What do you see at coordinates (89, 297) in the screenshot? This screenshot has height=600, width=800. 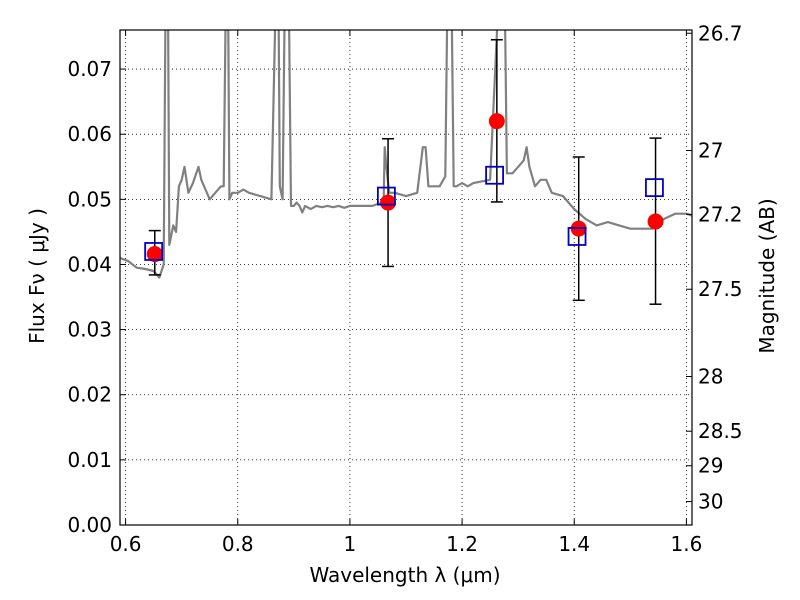 I see `y-tick-labels: 0.00 0.01 0.02 0.03 0.04 0.05 0.06 0.07` at bounding box center [89, 297].